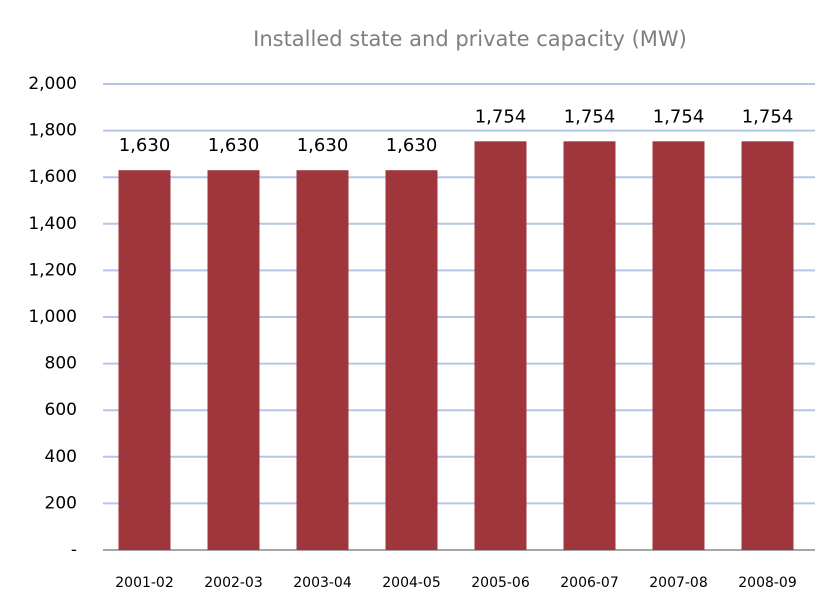 The width and height of the screenshot is (815, 598). What do you see at coordinates (52, 84) in the screenshot?
I see `y-tick-label: 2,000` at bounding box center [52, 84].